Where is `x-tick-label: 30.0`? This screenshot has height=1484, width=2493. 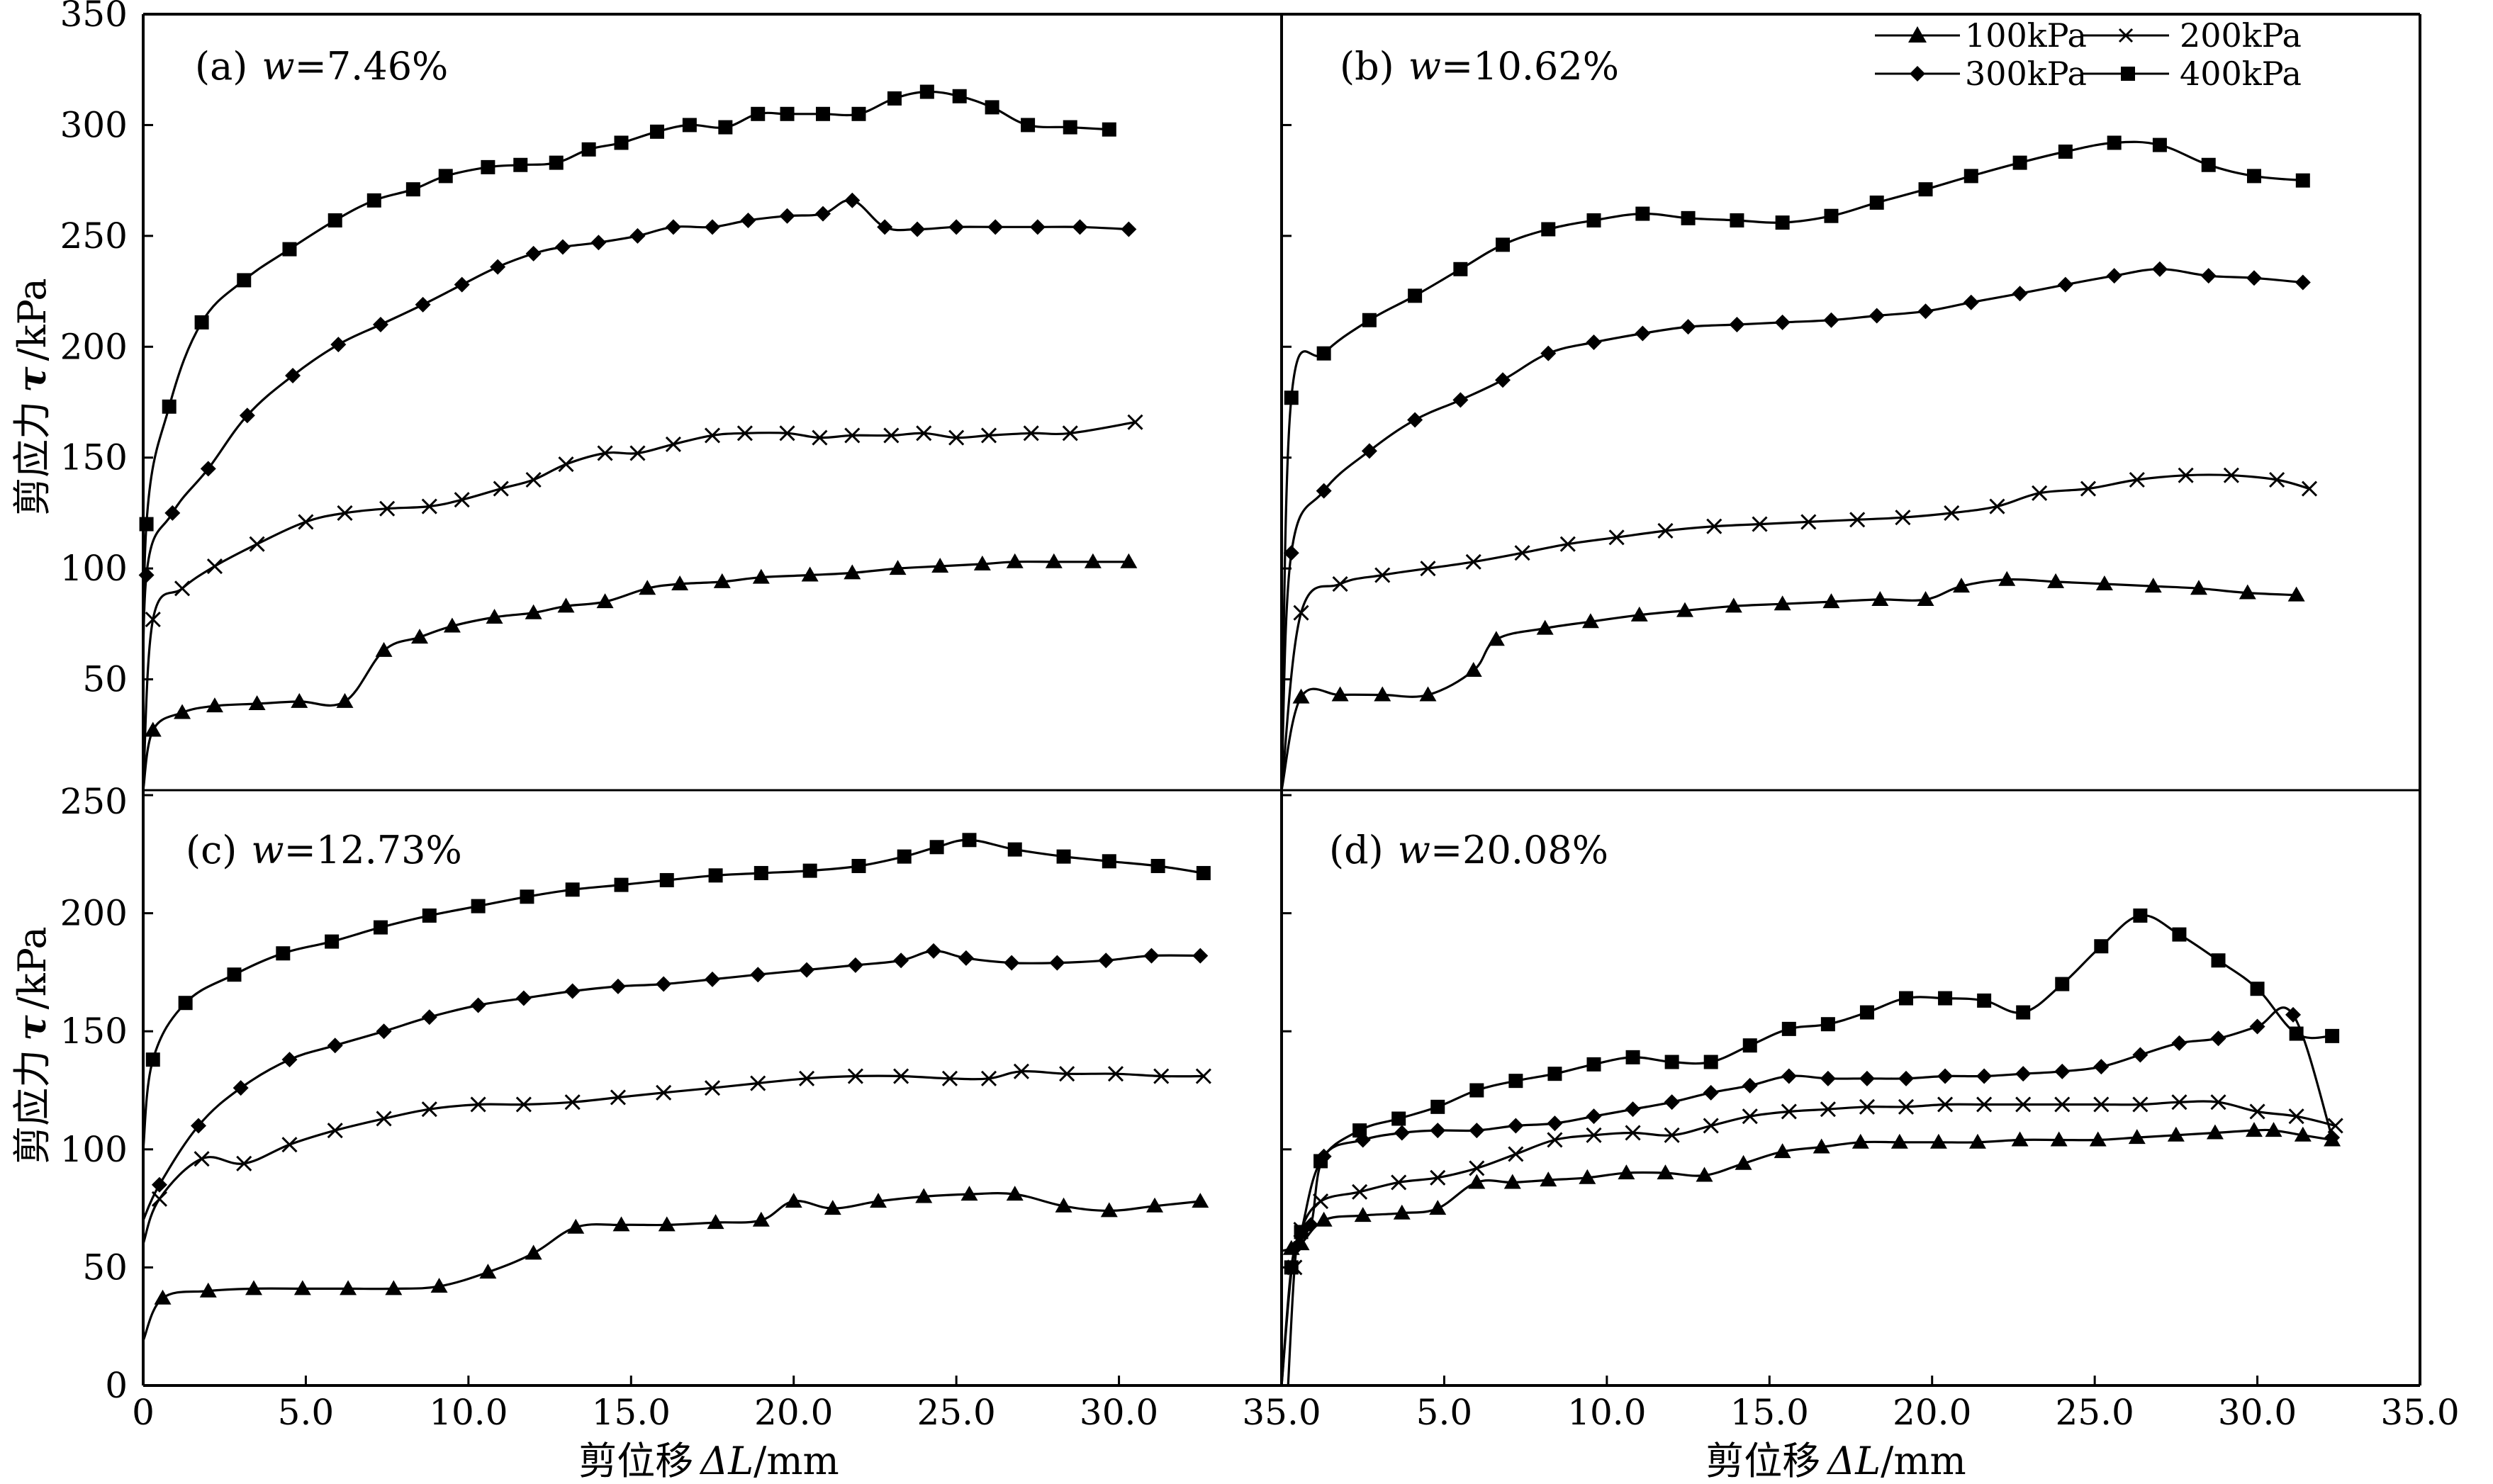
x-tick-label: 30.0 is located at coordinates (2257, 1412).